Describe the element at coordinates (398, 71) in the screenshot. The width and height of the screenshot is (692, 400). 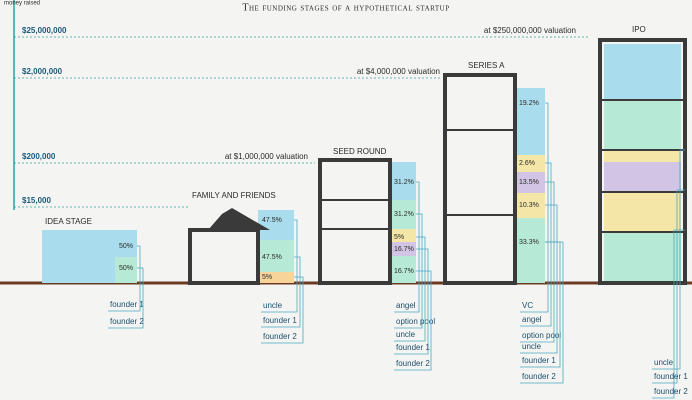
I see `valuation: at $4,000,000 valuation` at that location.